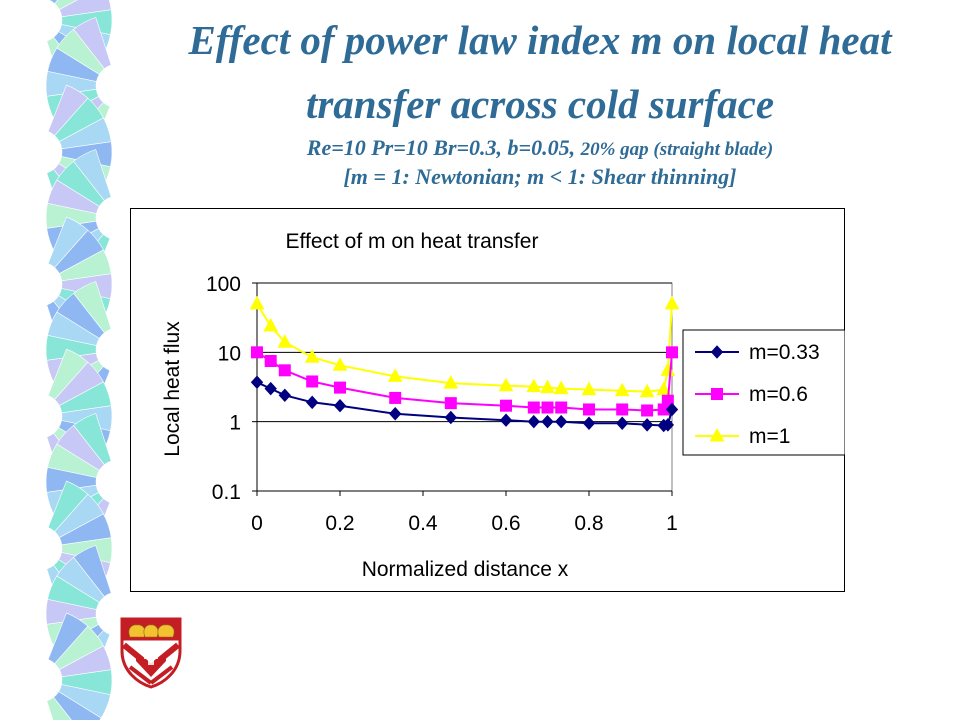 This screenshot has height=720, width=960. Describe the element at coordinates (505, 523) in the screenshot. I see `x-tick-label: 0.6` at that location.